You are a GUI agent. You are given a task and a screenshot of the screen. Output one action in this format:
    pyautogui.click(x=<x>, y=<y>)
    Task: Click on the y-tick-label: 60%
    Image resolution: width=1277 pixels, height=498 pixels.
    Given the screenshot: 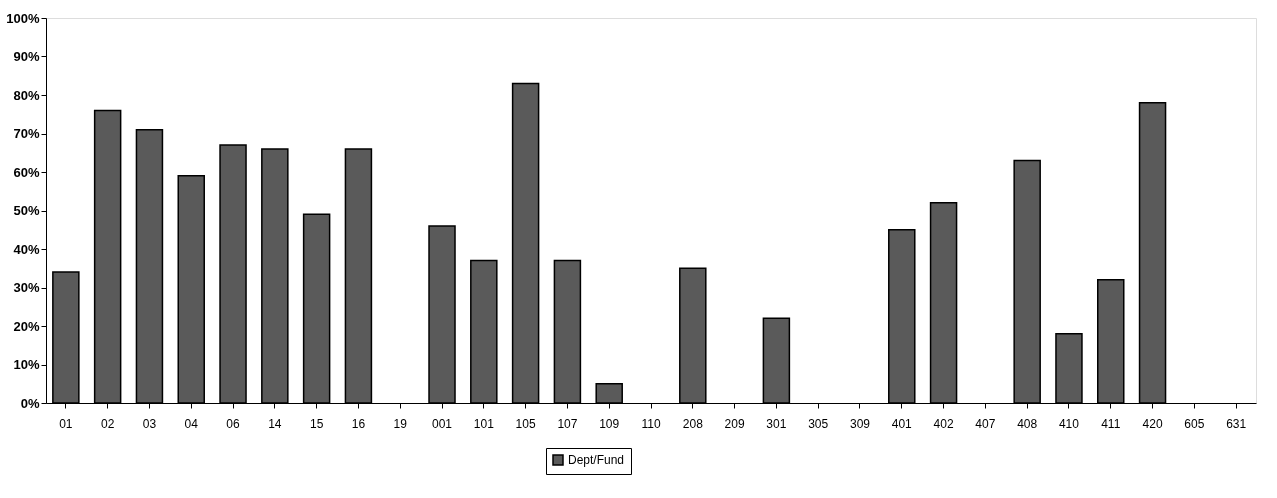 What is the action you would take?
    pyautogui.click(x=26, y=172)
    